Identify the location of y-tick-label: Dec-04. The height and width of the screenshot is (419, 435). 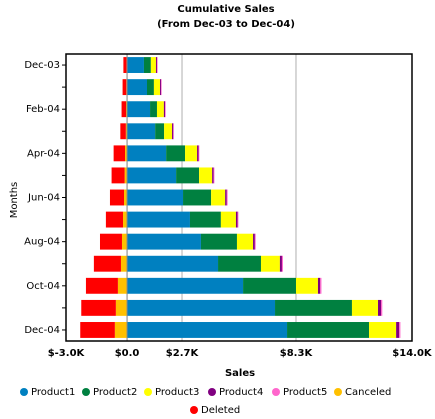
(42, 330).